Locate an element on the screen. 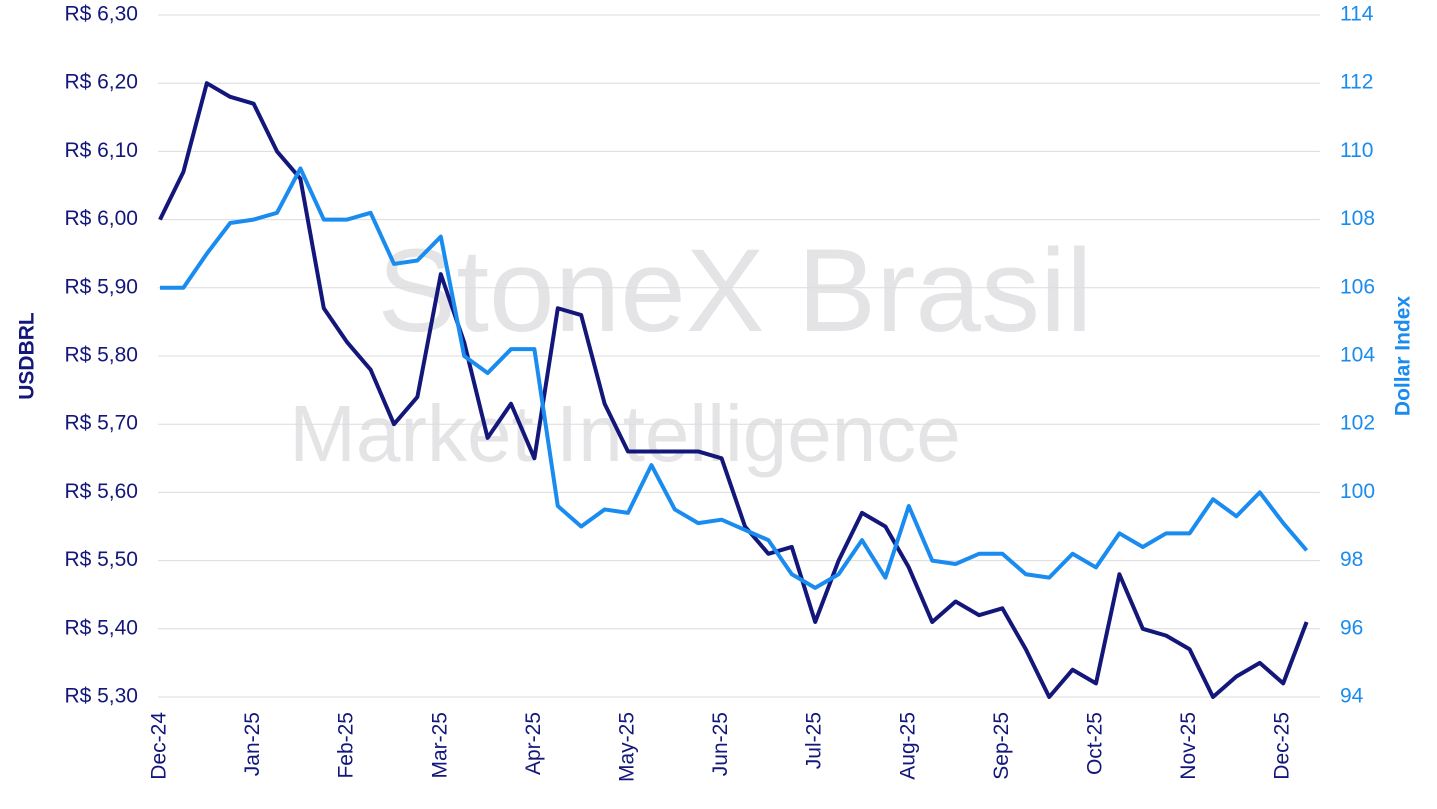  x-tick-label: May-25 is located at coordinates (627, 747).